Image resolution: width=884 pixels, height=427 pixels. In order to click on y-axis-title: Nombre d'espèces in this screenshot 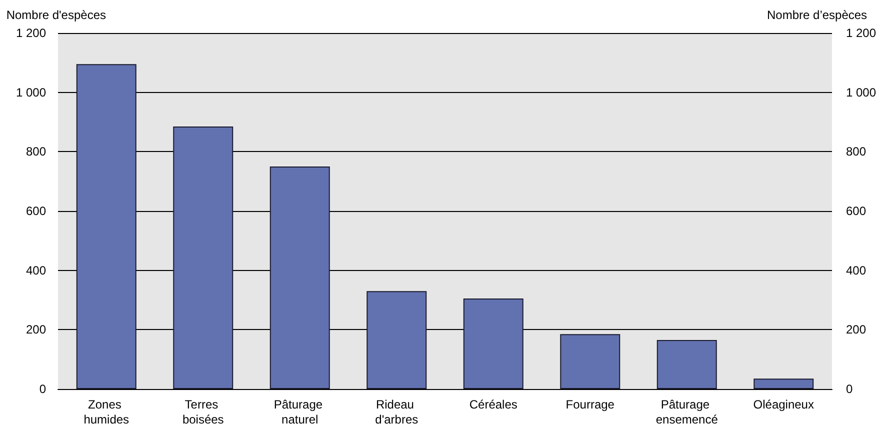, I will do `click(56, 15)`.